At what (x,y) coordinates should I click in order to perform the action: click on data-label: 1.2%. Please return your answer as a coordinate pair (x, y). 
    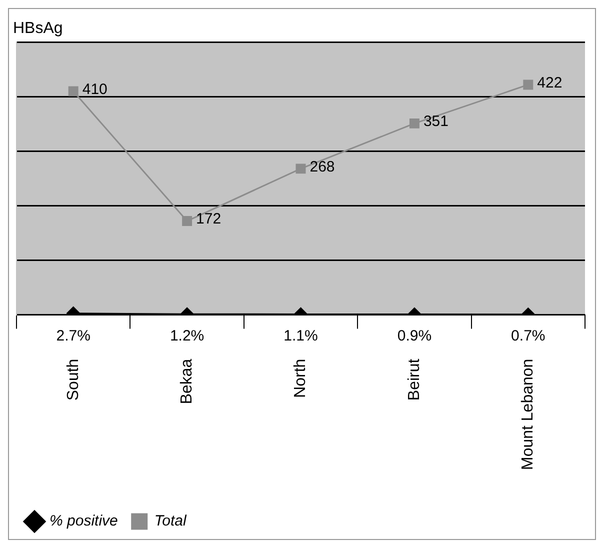
    Looking at the image, I should click on (187, 335).